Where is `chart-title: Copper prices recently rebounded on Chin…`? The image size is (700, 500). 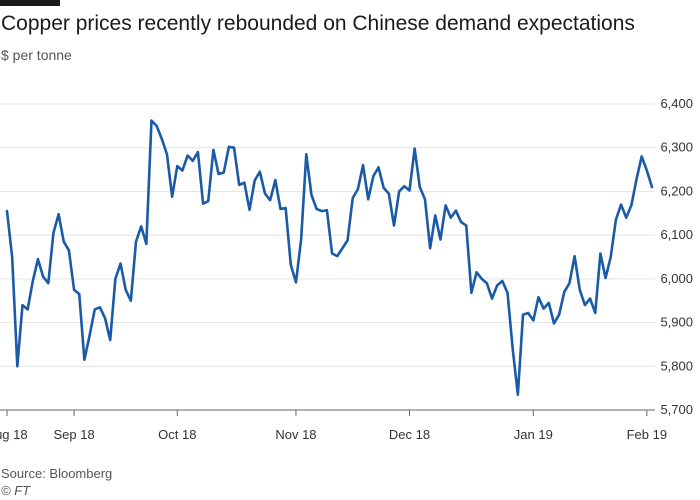 chart-title: Copper prices recently rebounded on Chin… is located at coordinates (318, 23).